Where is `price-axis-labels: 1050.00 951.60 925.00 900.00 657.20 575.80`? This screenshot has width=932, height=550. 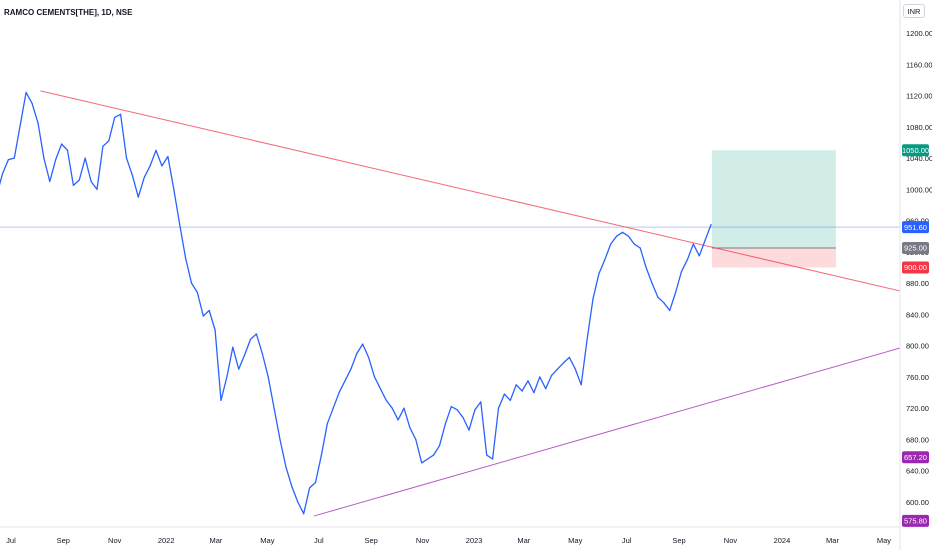 price-axis-labels: 1050.00 951.60 925.00 900.00 657.20 575.80 is located at coordinates (915, 335).